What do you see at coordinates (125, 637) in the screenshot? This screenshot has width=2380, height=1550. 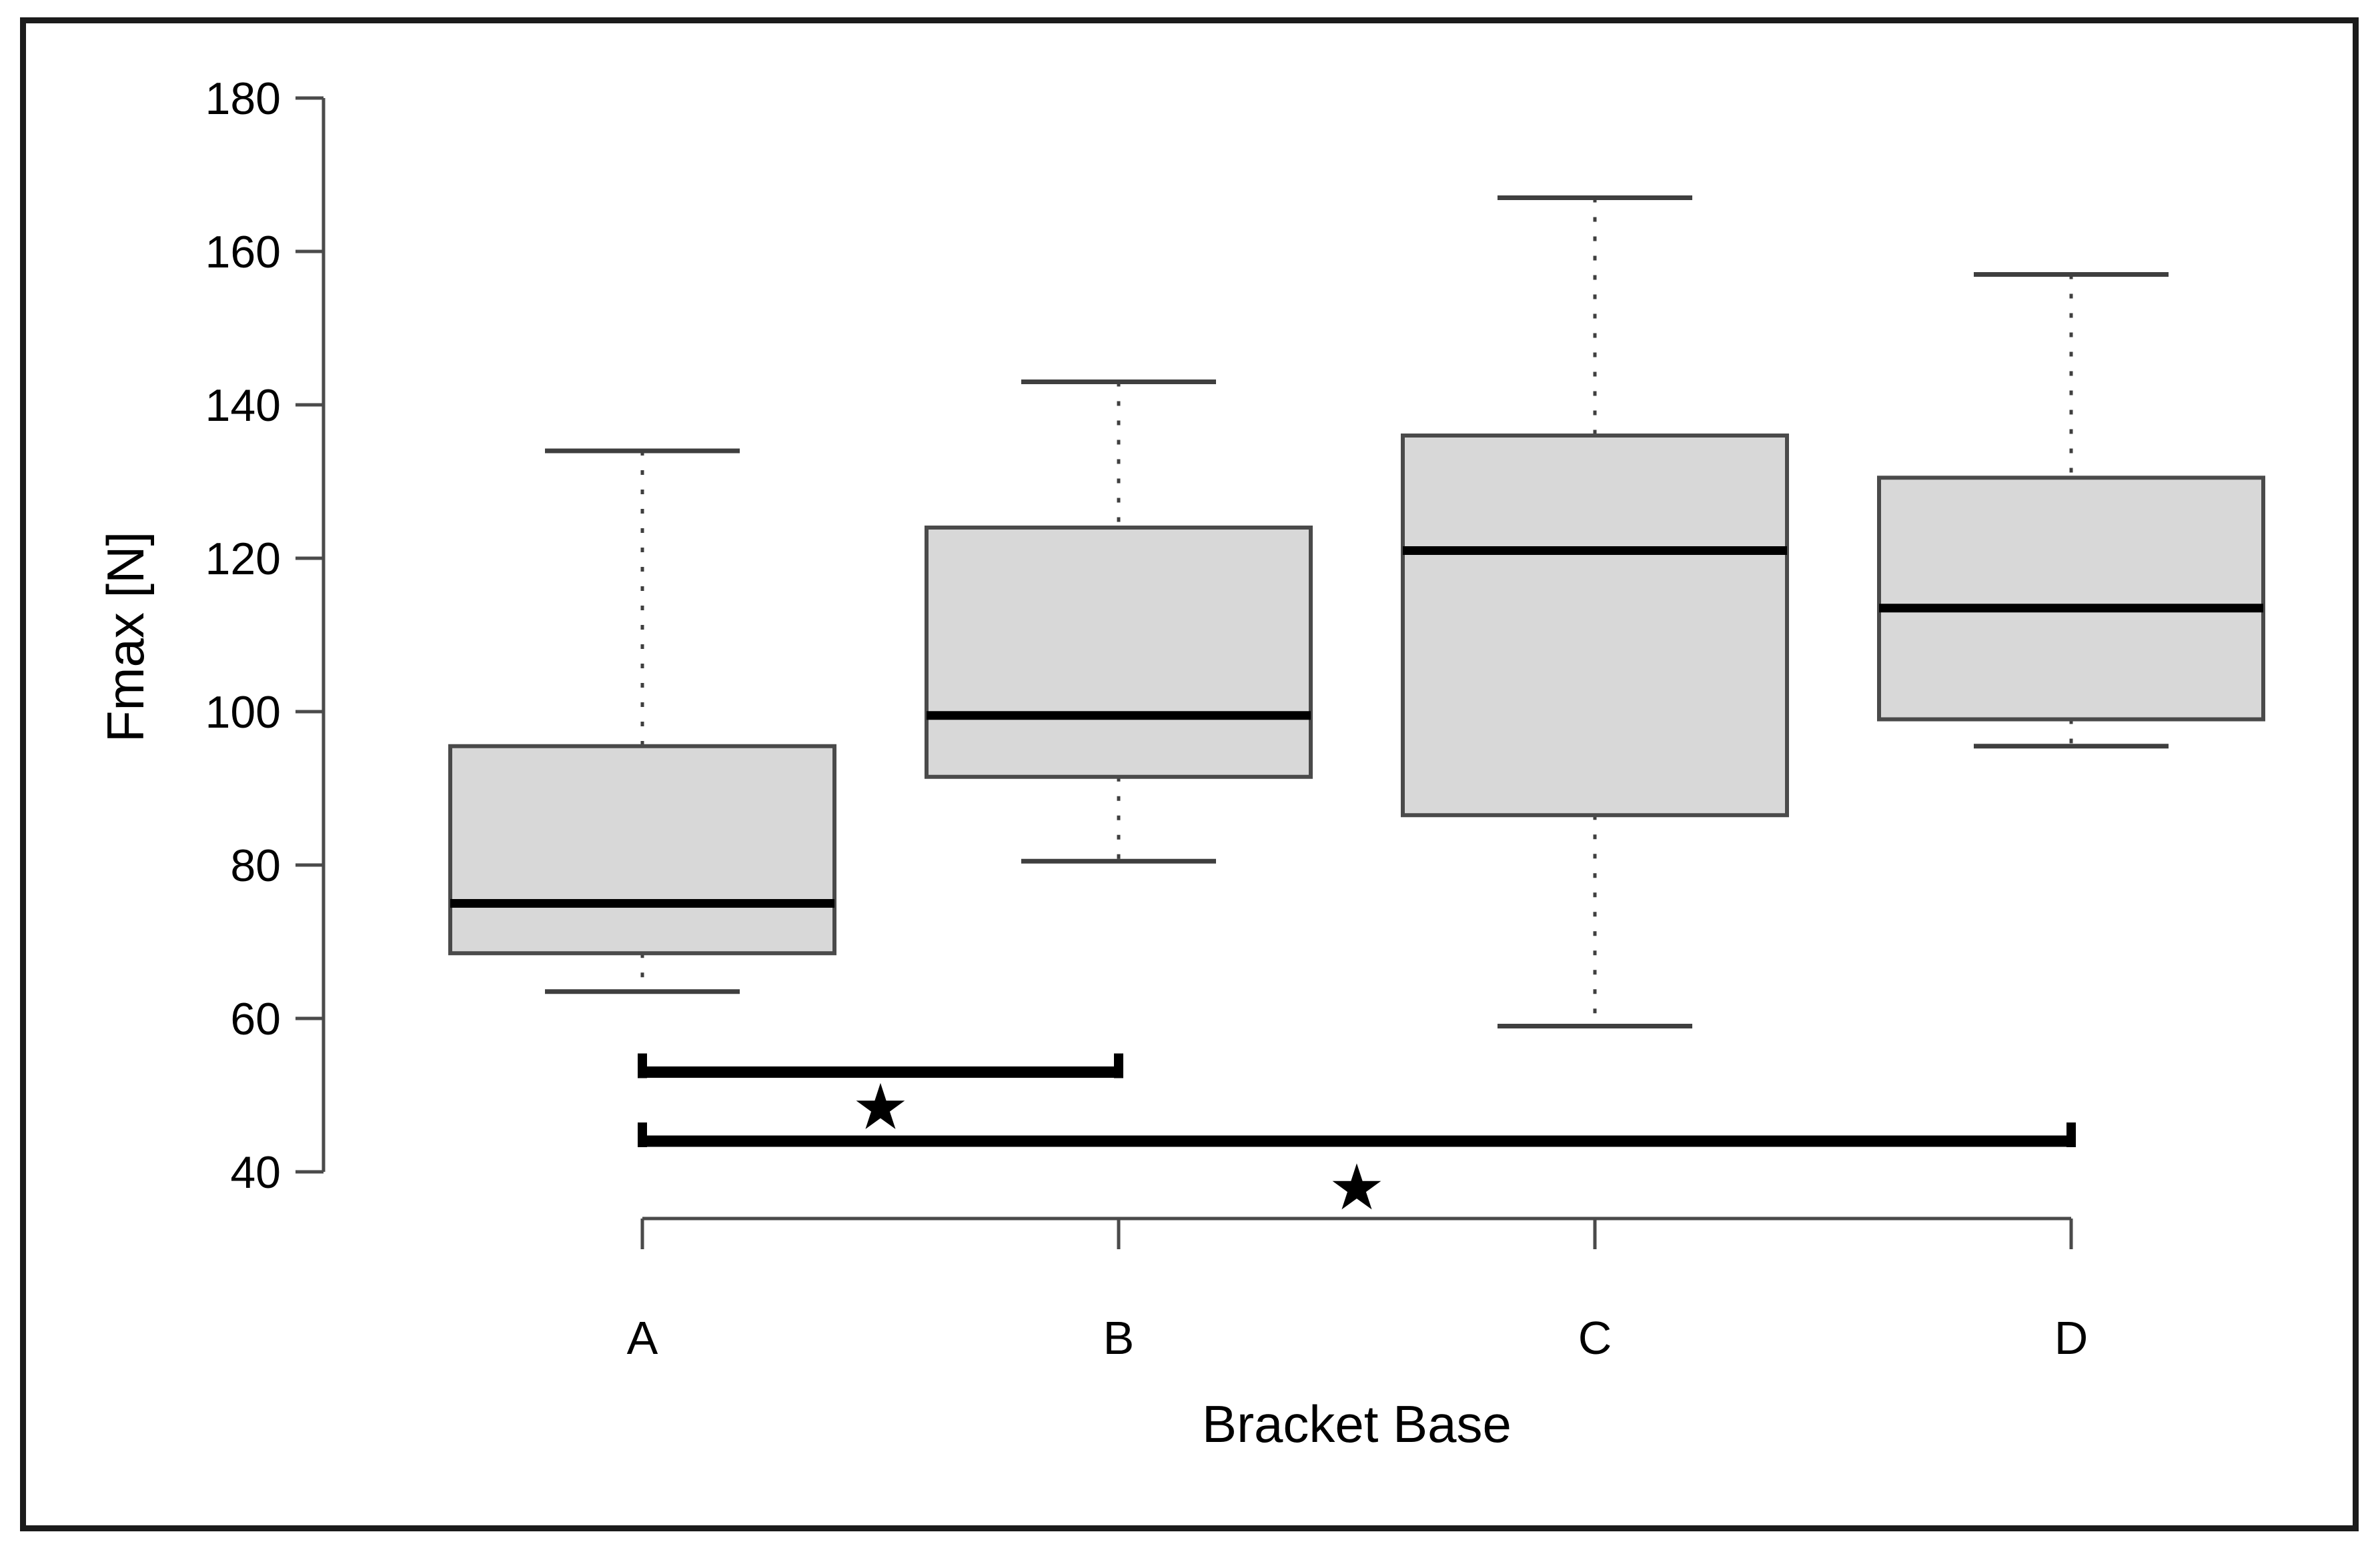 I see `y-axis-title: Fmax [N]` at bounding box center [125, 637].